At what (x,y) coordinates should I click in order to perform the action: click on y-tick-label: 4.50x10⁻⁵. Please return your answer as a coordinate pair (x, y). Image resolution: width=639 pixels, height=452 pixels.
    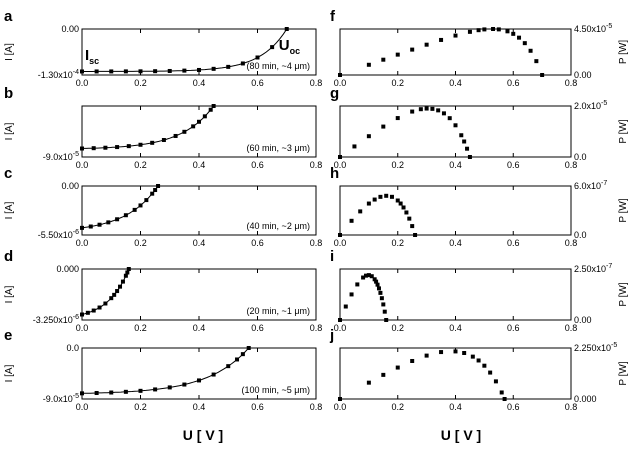
    Looking at the image, I should click on (593, 28).